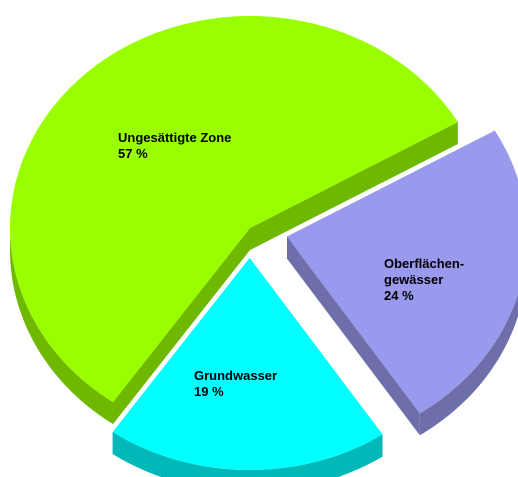 This screenshot has height=477, width=518. What do you see at coordinates (235, 384) in the screenshot?
I see `slice-label: Grundwasser 19 %` at bounding box center [235, 384].